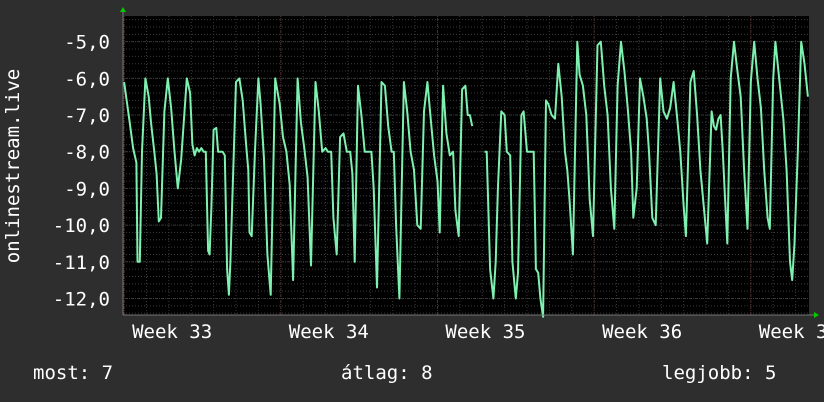  I want to click on x-tick-label: Week 33, so click(172, 332).